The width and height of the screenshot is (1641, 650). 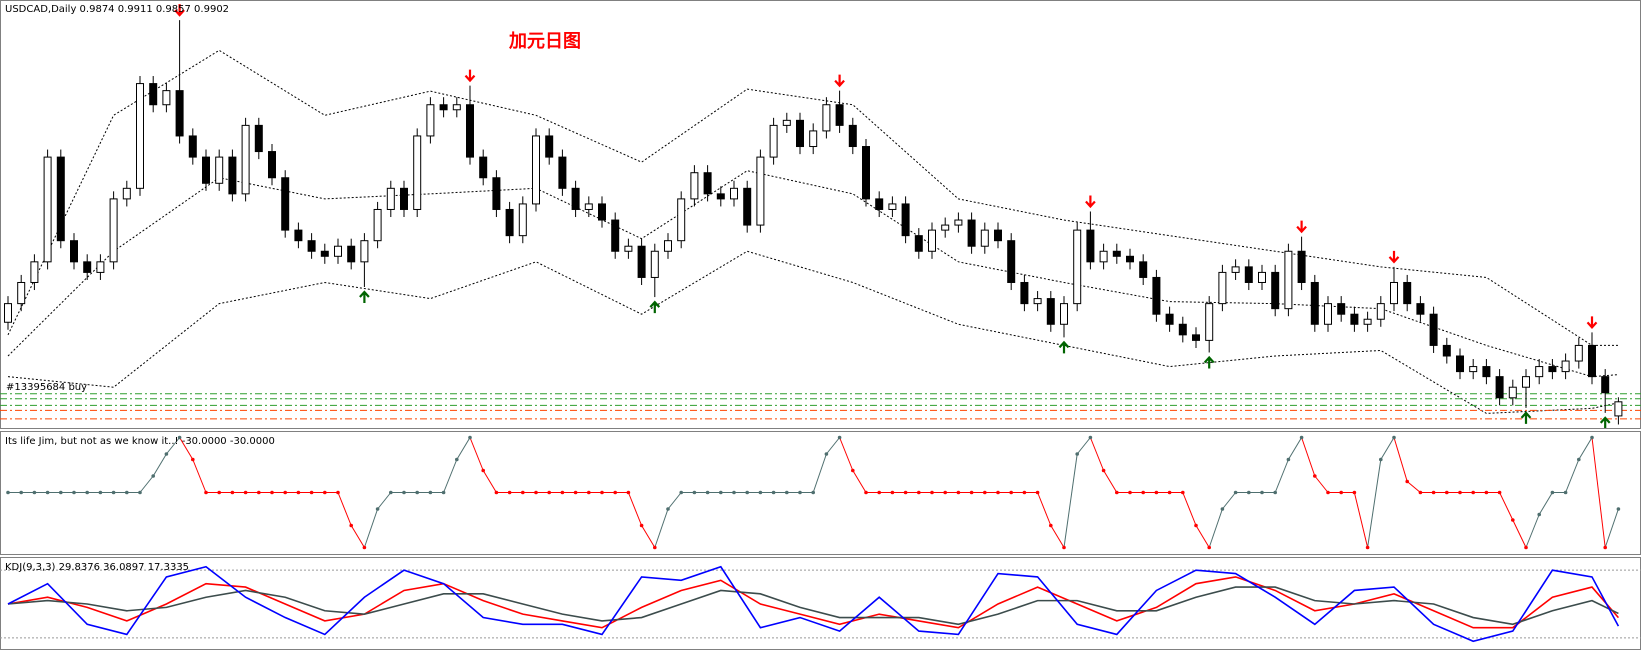 What do you see at coordinates (544, 41) in the screenshot?
I see `annotation: 加元日图` at bounding box center [544, 41].